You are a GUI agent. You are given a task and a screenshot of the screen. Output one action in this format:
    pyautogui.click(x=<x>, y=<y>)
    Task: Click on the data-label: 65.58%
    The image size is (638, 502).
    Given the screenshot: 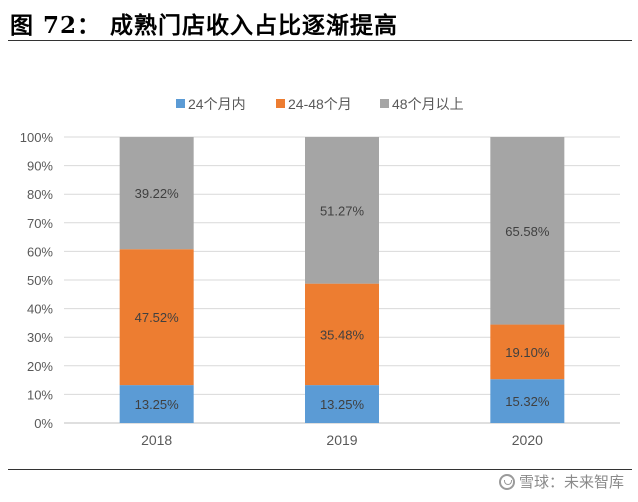 What is the action you would take?
    pyautogui.click(x=527, y=231)
    